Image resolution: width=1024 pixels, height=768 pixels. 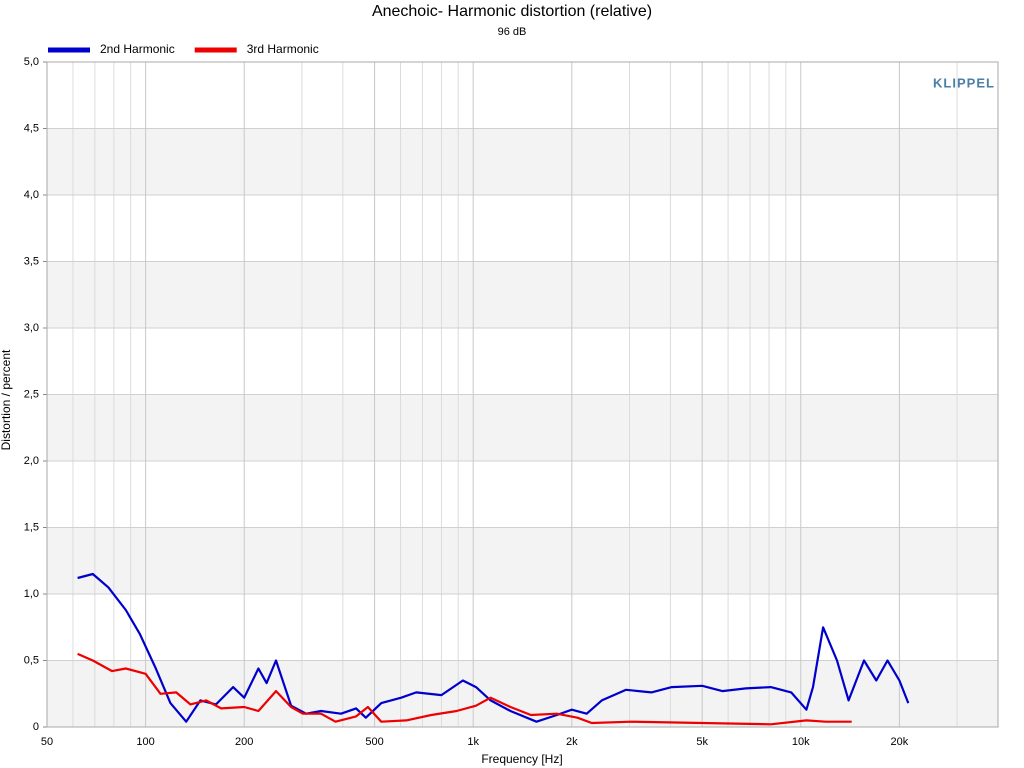 I want to click on x-tick-label: 10k, so click(x=801, y=742).